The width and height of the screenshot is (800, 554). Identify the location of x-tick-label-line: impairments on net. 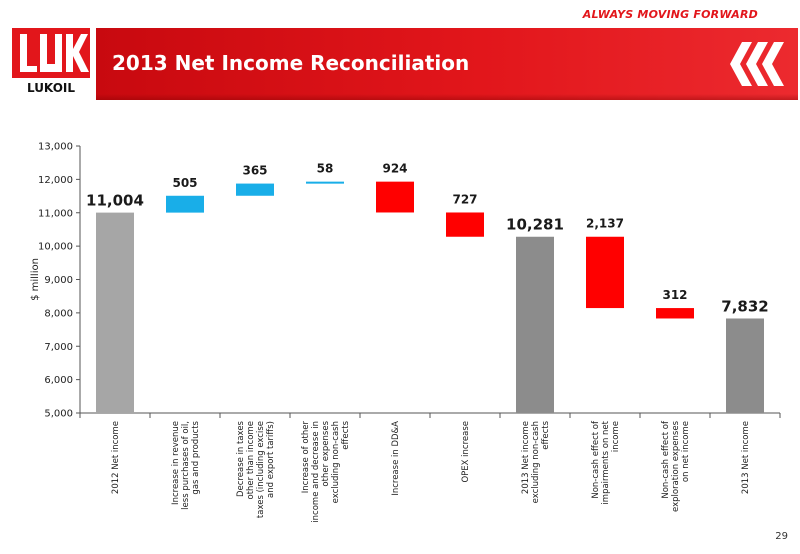
(606, 462).